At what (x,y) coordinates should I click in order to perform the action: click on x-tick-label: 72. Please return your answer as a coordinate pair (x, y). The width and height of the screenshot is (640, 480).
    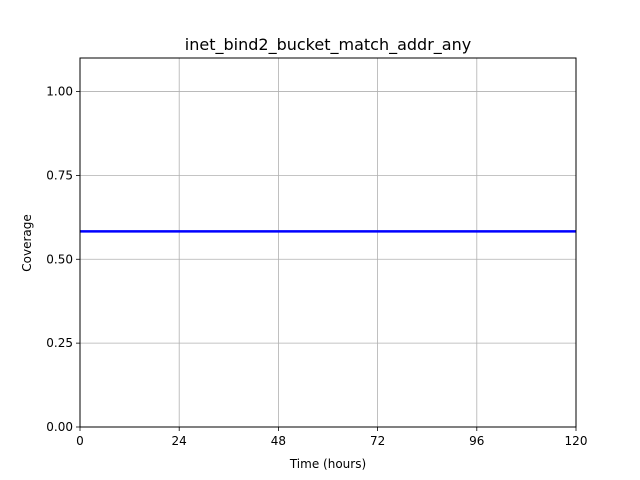
    Looking at the image, I should click on (377, 441).